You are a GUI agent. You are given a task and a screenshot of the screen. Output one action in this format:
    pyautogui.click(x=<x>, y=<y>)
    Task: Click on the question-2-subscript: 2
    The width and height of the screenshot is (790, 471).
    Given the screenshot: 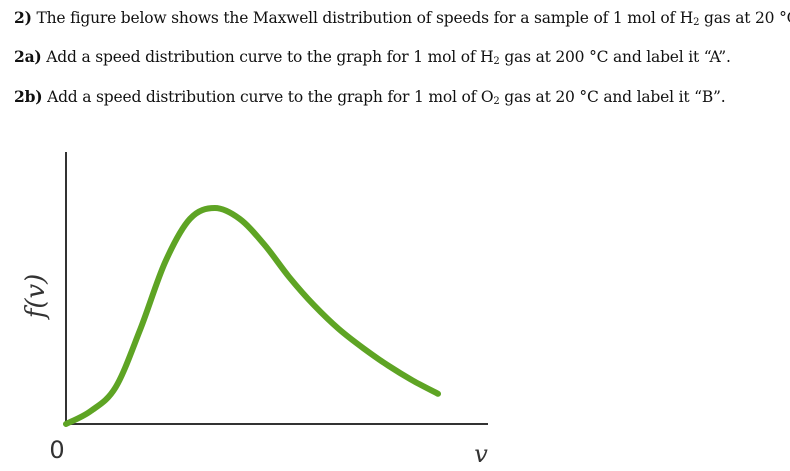 What is the action you would take?
    pyautogui.click(x=696, y=22)
    